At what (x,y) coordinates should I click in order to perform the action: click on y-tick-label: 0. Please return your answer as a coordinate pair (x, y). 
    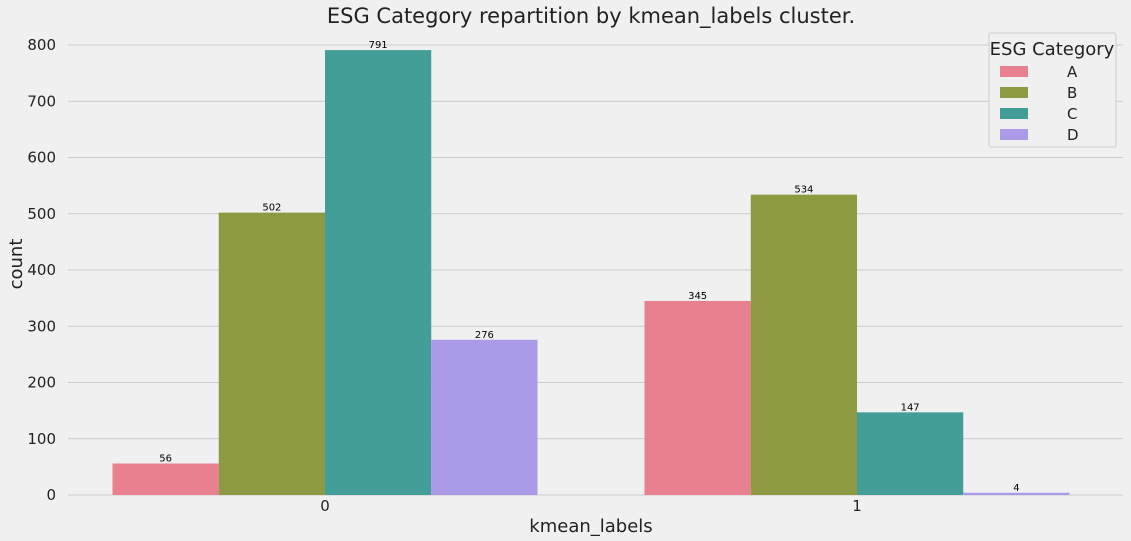
    Looking at the image, I should click on (51, 495).